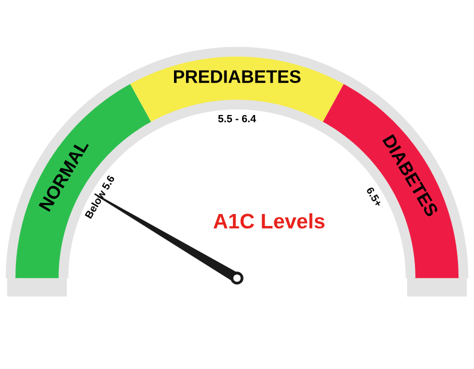  I want to click on text: 5.5 - 6.4, so click(237, 118).